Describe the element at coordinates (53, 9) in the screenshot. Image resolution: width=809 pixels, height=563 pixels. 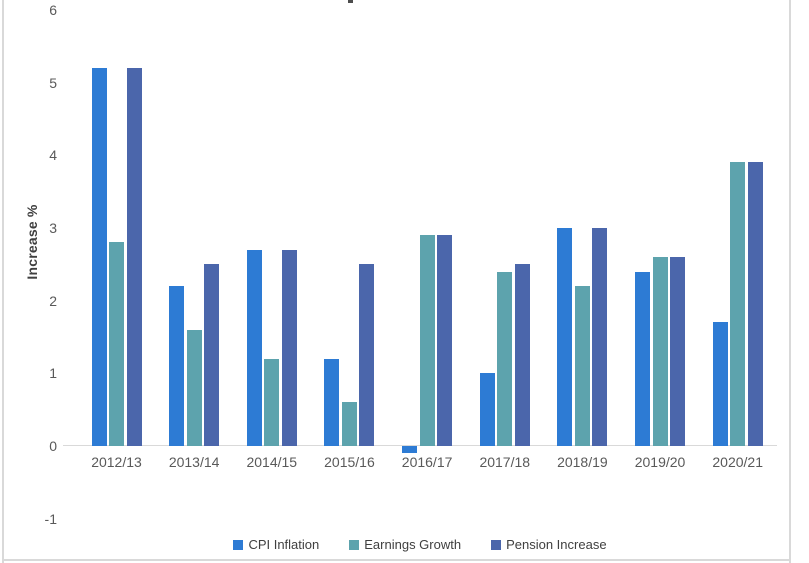
I see `y-tick-label: 6` at that location.